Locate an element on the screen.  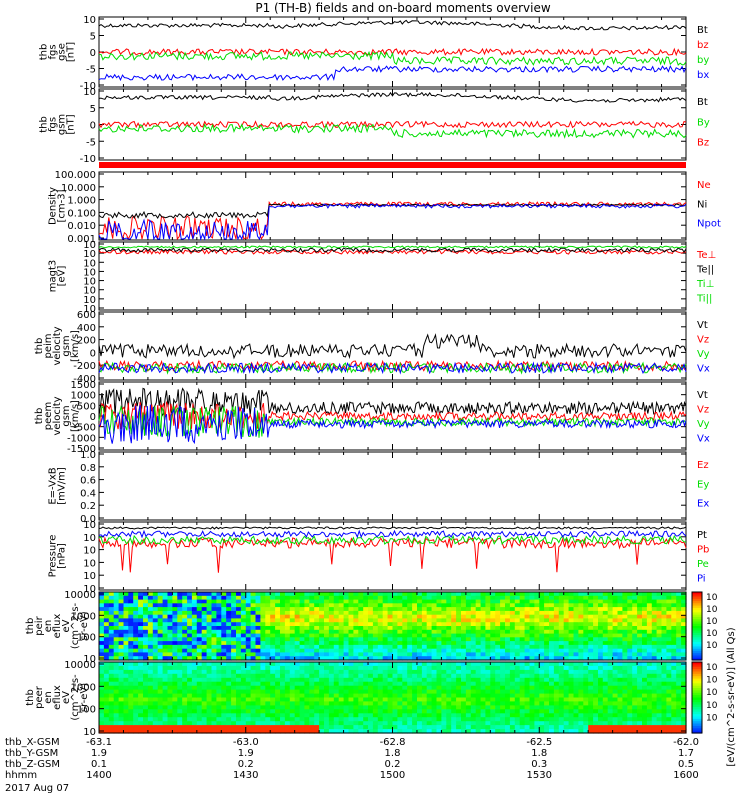
panel-frame is located at coordinates (392, 52).